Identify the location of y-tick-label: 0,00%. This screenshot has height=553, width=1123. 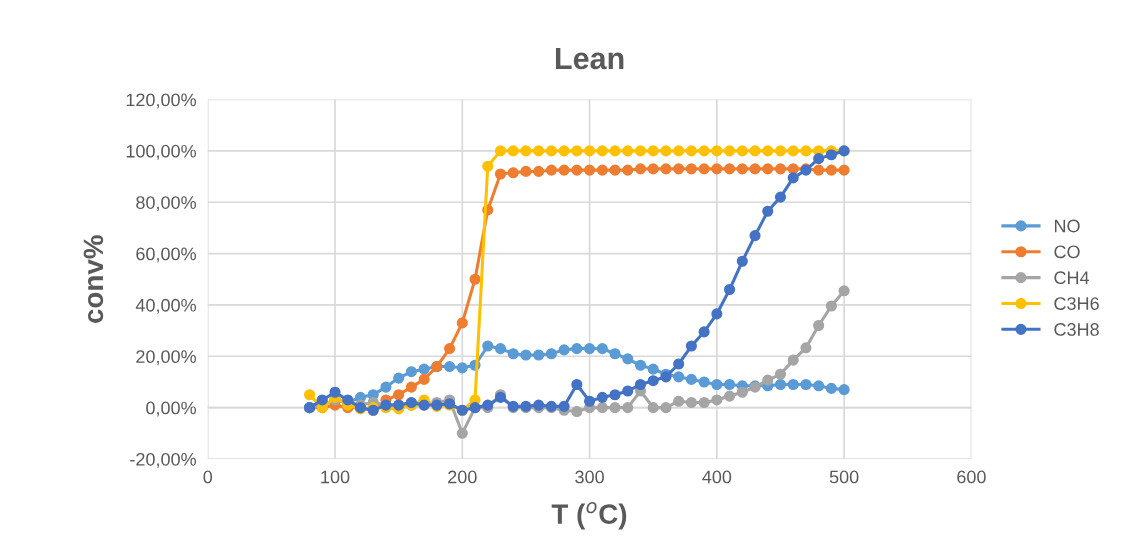
(171, 409).